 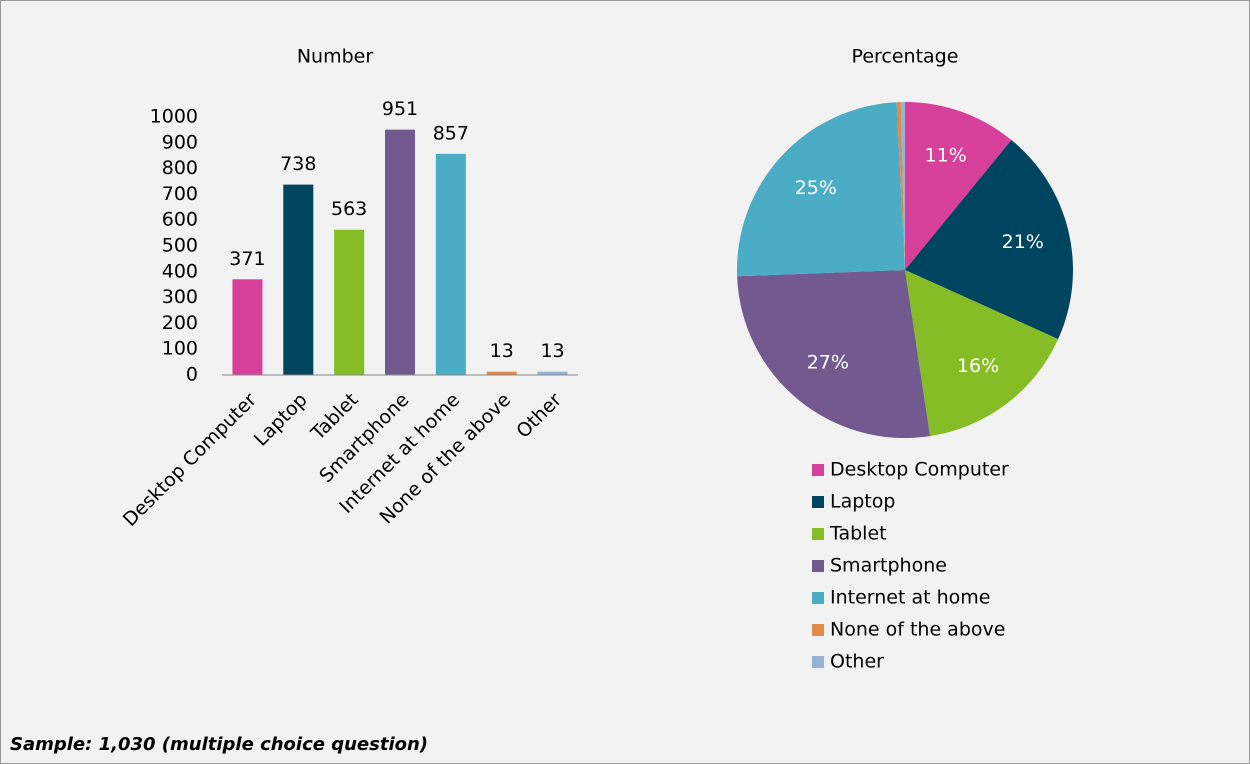 I want to click on legend-label: Internet at home, so click(x=910, y=598).